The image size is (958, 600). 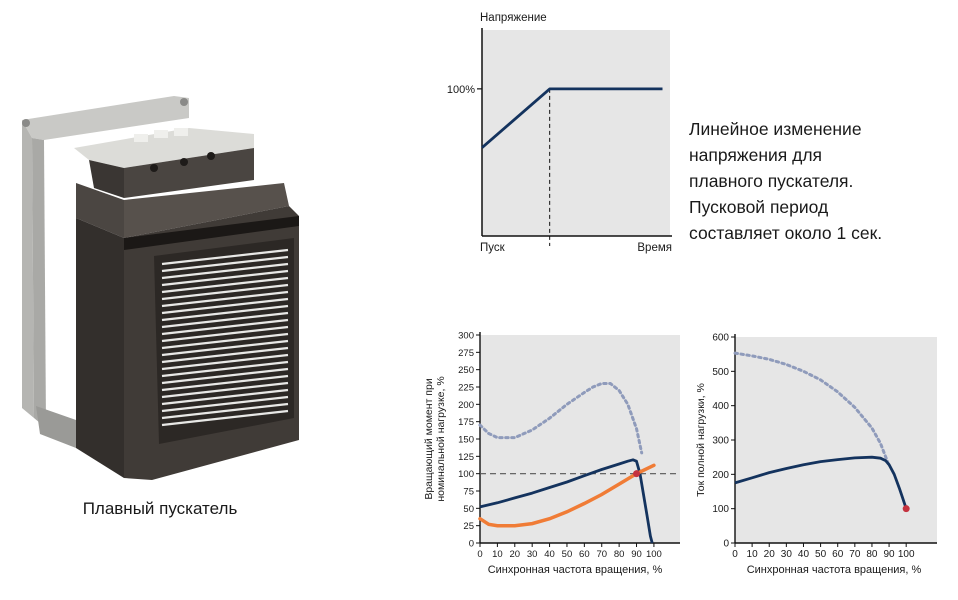 I want to click on description-line: плавного пускателя., so click(x=771, y=181).